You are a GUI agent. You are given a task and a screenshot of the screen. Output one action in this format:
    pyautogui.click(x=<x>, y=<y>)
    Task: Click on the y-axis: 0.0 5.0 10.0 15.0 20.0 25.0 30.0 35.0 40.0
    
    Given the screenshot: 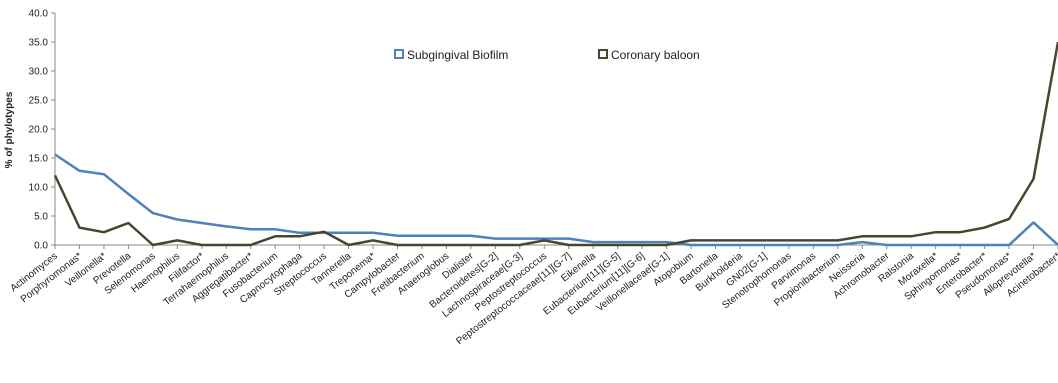 What is the action you would take?
    pyautogui.click(x=42, y=130)
    